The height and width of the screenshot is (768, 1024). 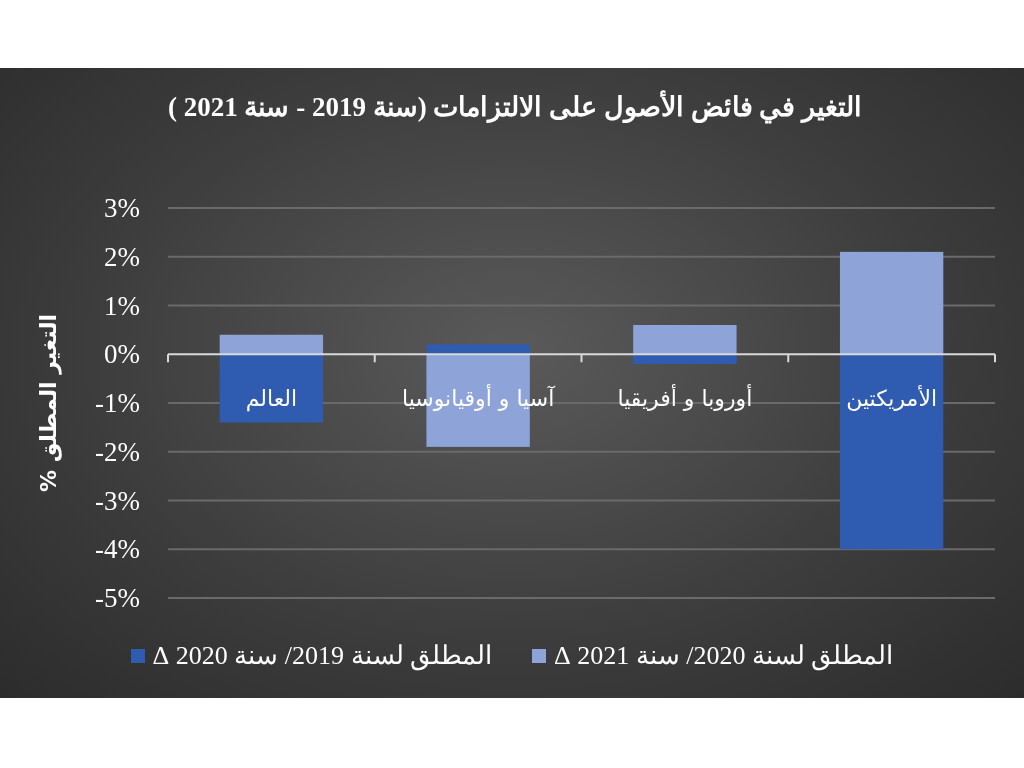 I want to click on y-tick-label: 2%, so click(x=122, y=256).